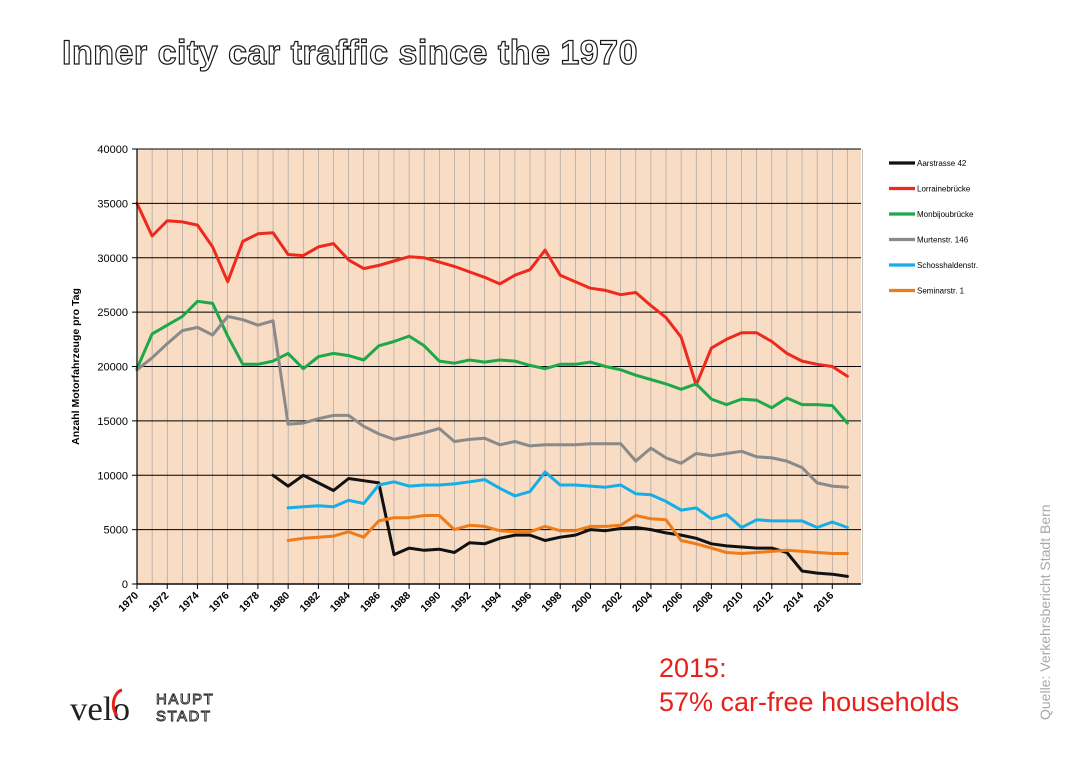 The height and width of the screenshot is (767, 1087). I want to click on x-tick-label: 1976, so click(219, 602).